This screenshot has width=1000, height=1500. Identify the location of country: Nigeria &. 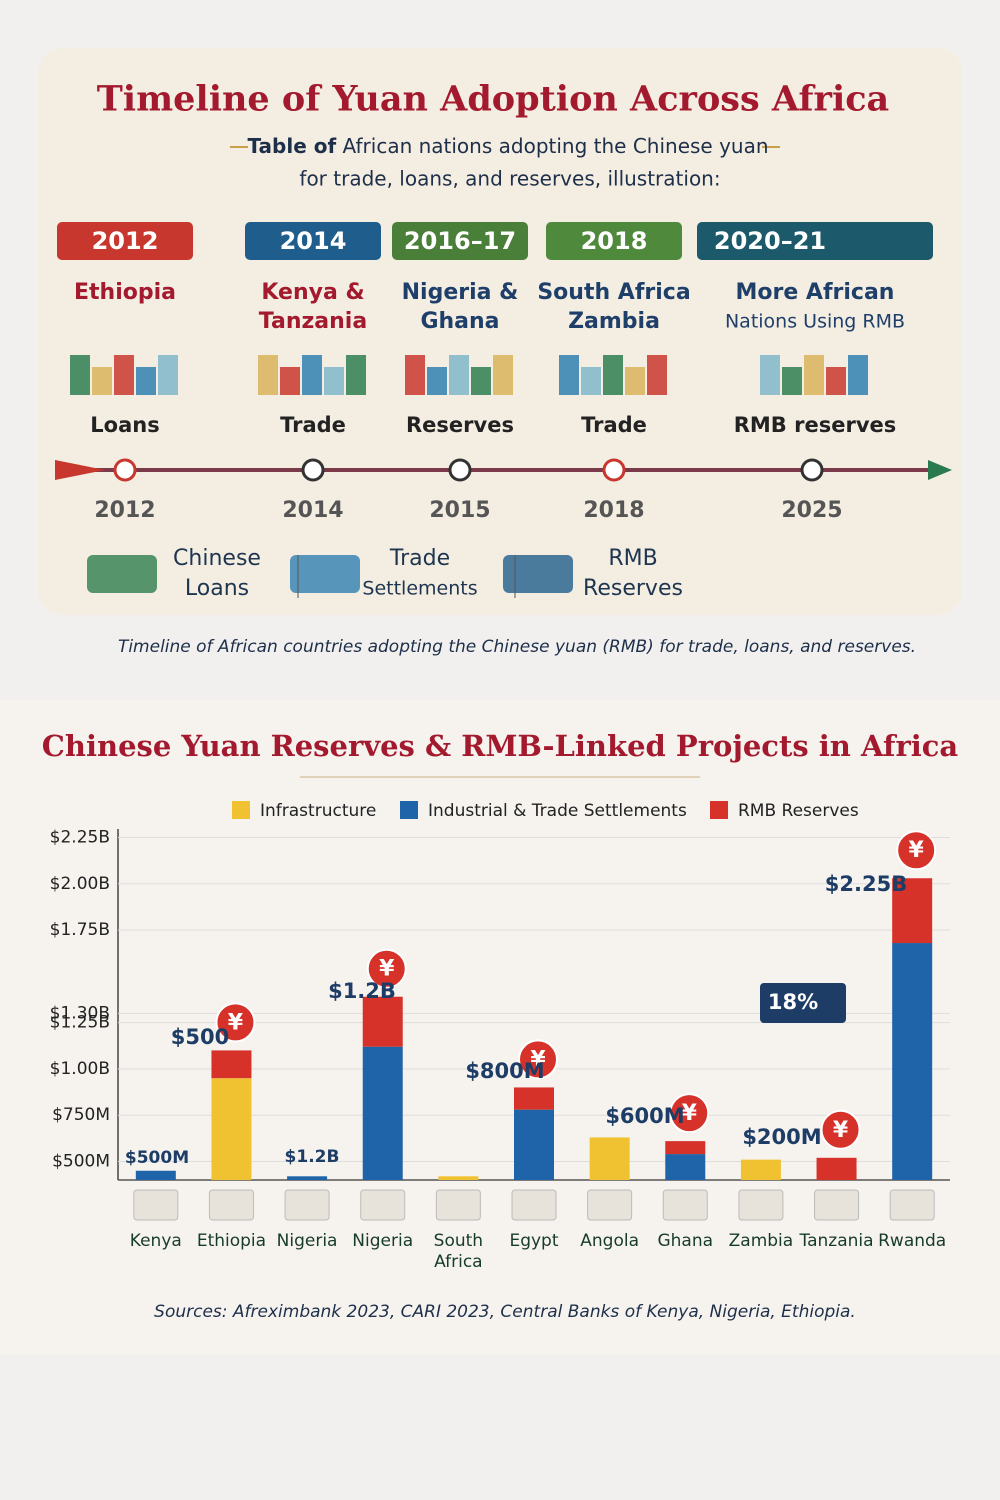
(460, 292).